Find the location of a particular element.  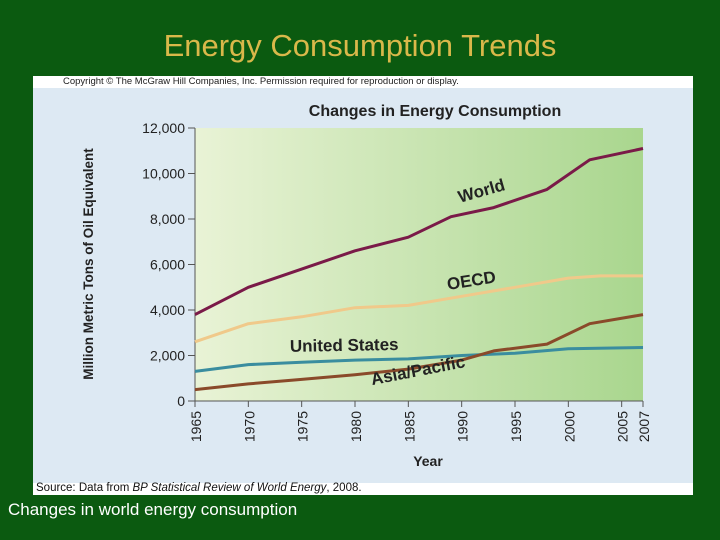

series-label-united-states: United States is located at coordinates (344, 345).